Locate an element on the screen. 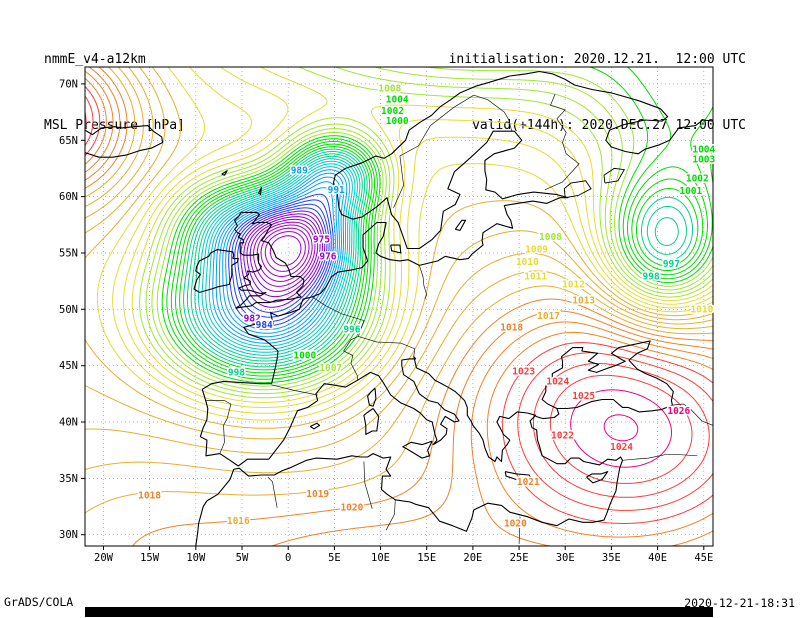  isobar-label: 976 is located at coordinates (327, 256).